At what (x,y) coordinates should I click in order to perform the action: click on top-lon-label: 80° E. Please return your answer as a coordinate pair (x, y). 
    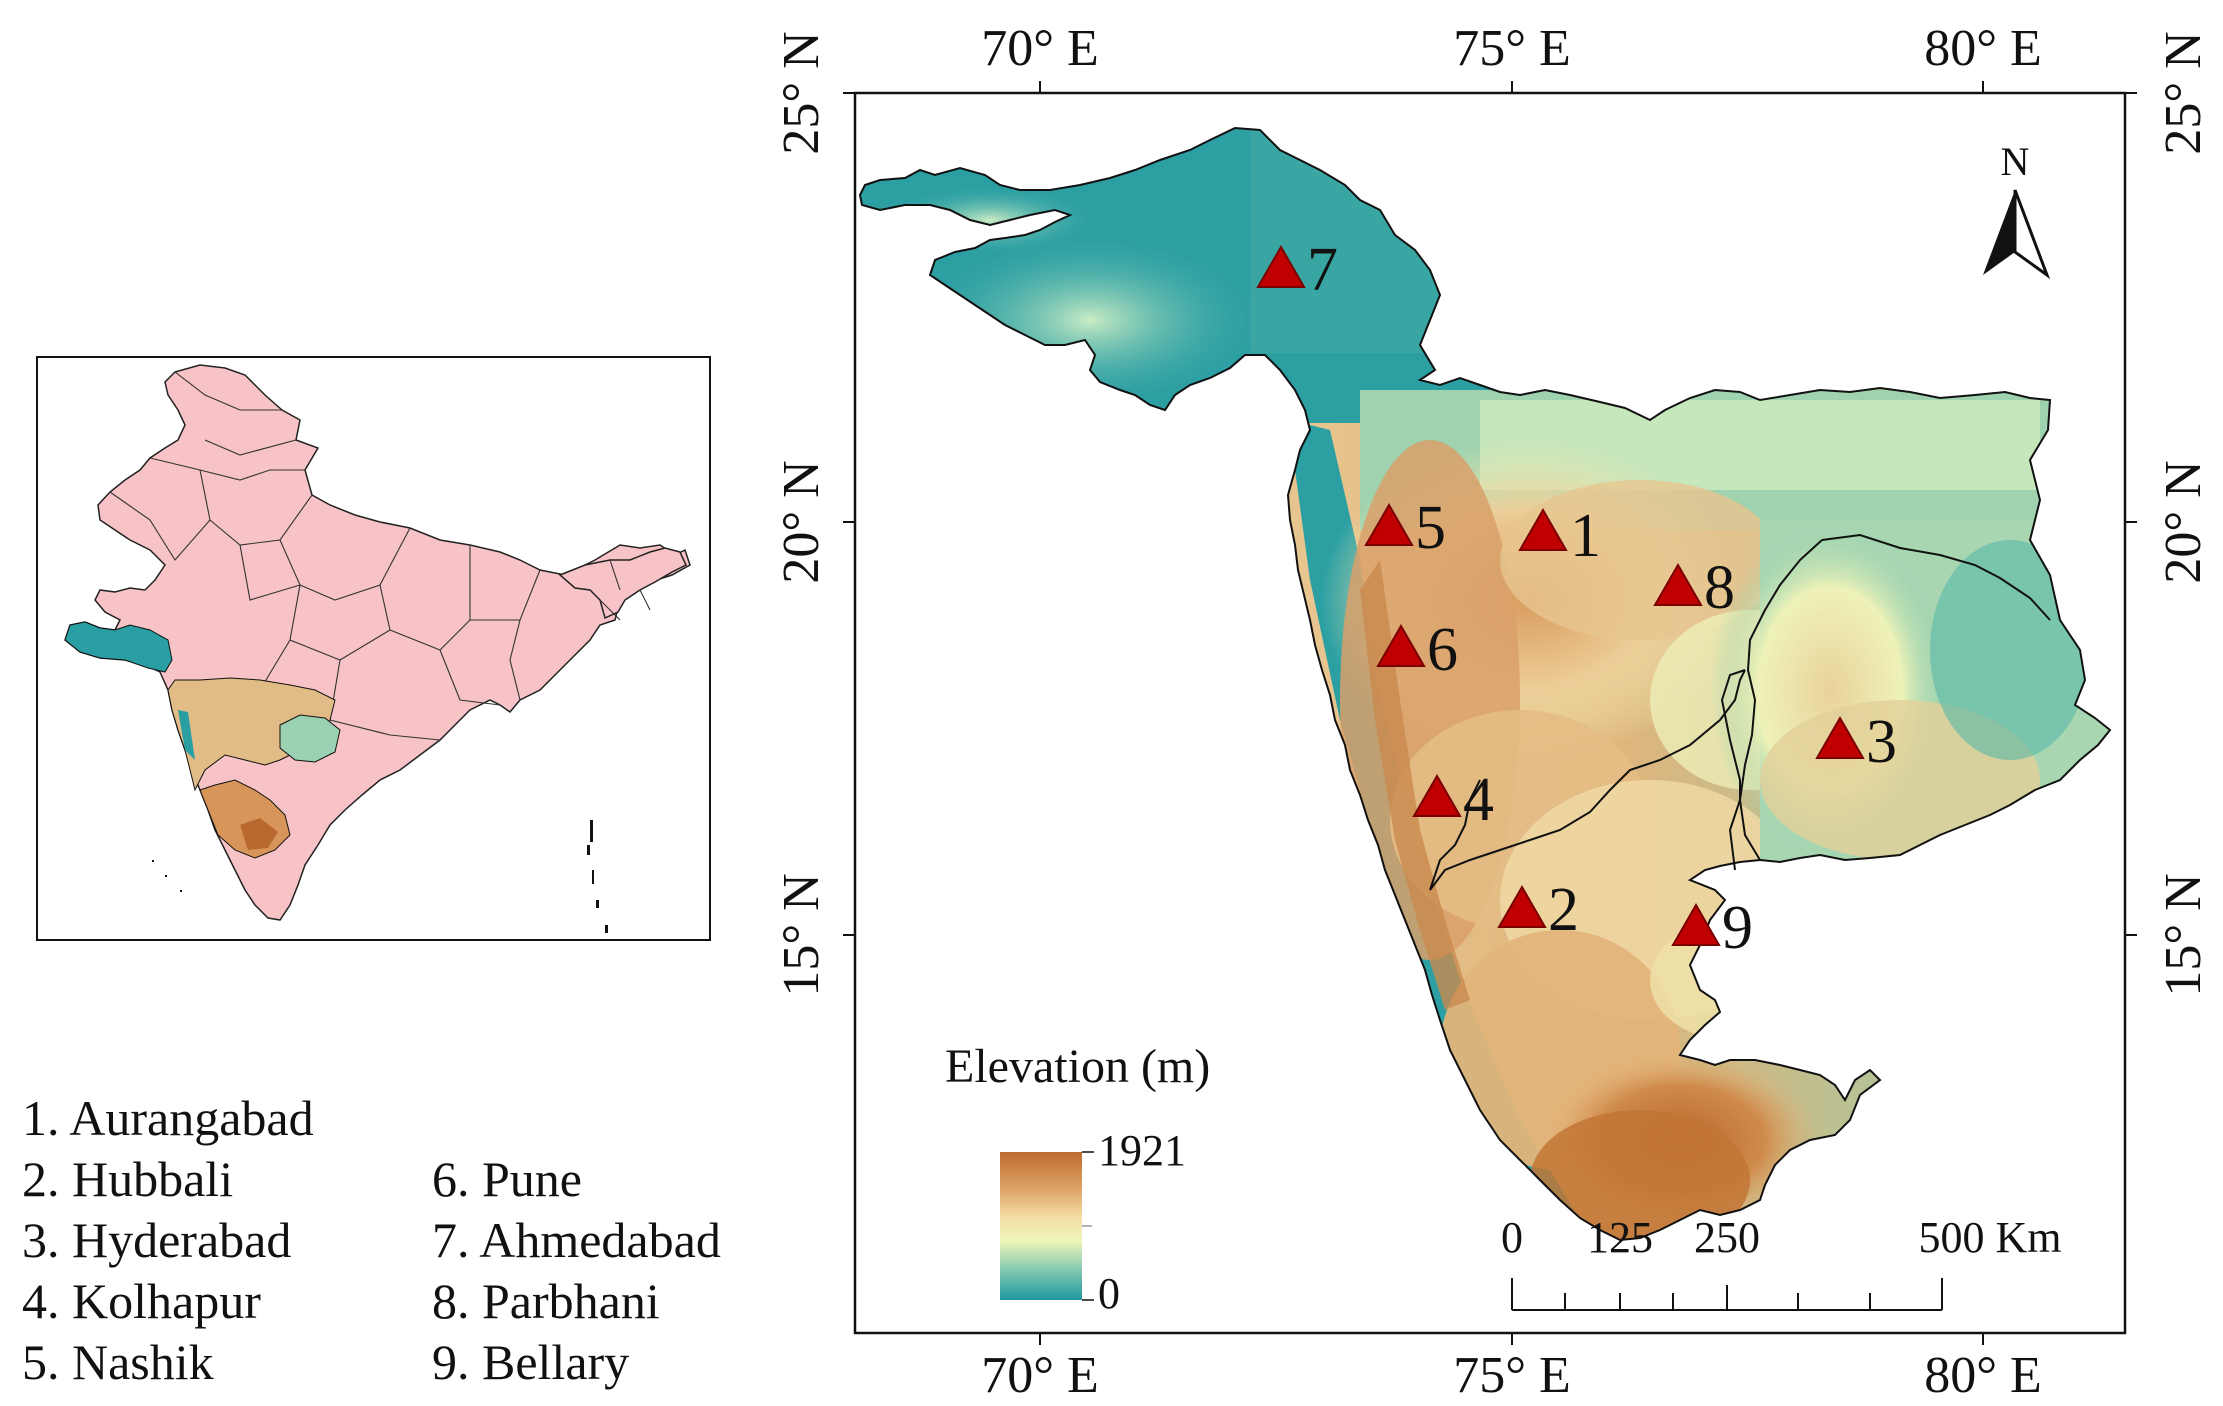
    Looking at the image, I should click on (1983, 48).